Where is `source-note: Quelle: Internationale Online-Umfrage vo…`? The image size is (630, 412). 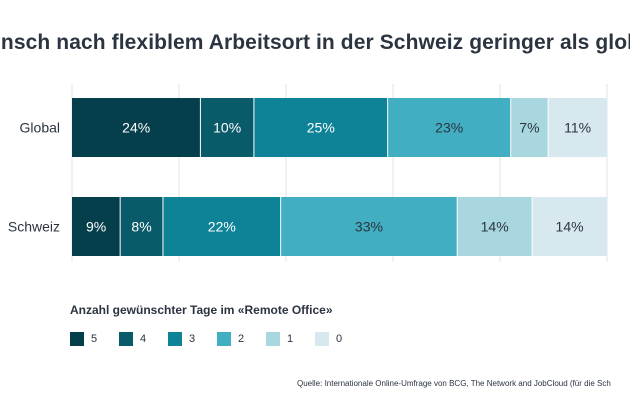 source-note: Quelle: Internationale Online-Umfrage vo… is located at coordinates (454, 383).